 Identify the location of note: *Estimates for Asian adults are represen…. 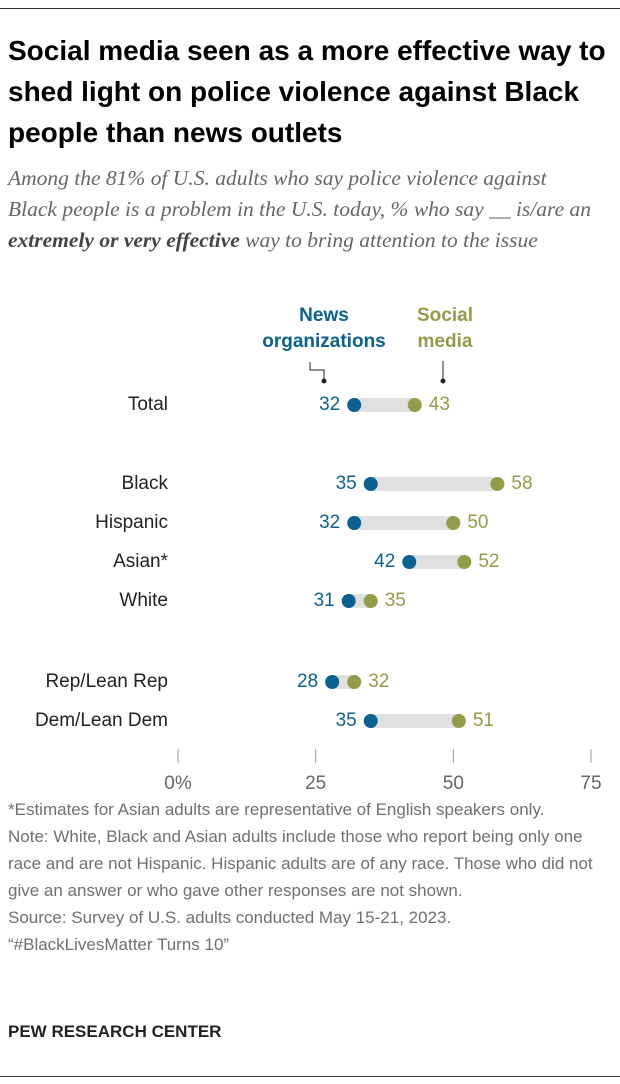
(276, 809).